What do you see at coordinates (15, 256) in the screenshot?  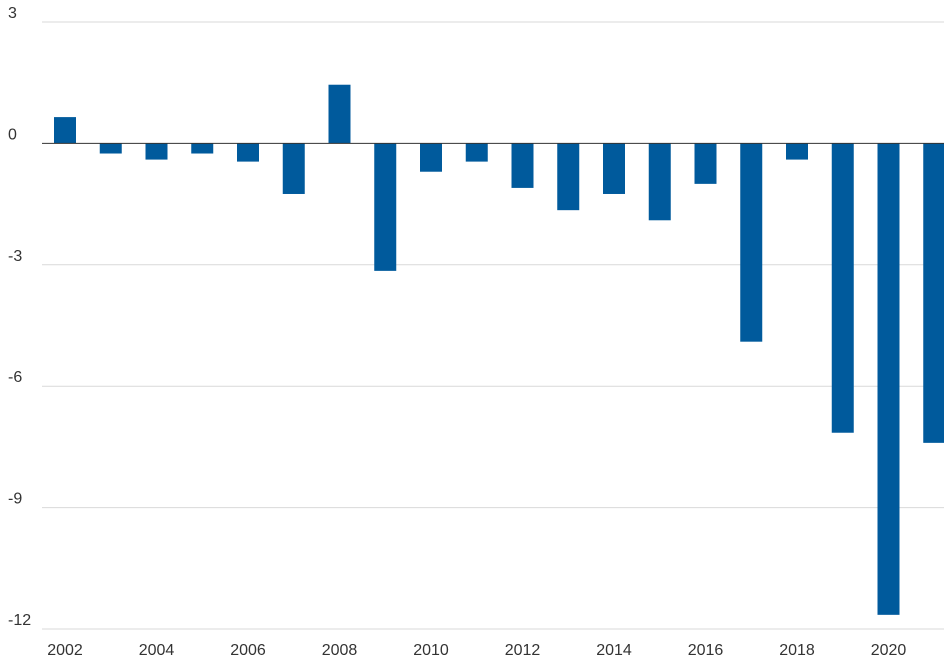 I see `y-tick-label: -3` at bounding box center [15, 256].